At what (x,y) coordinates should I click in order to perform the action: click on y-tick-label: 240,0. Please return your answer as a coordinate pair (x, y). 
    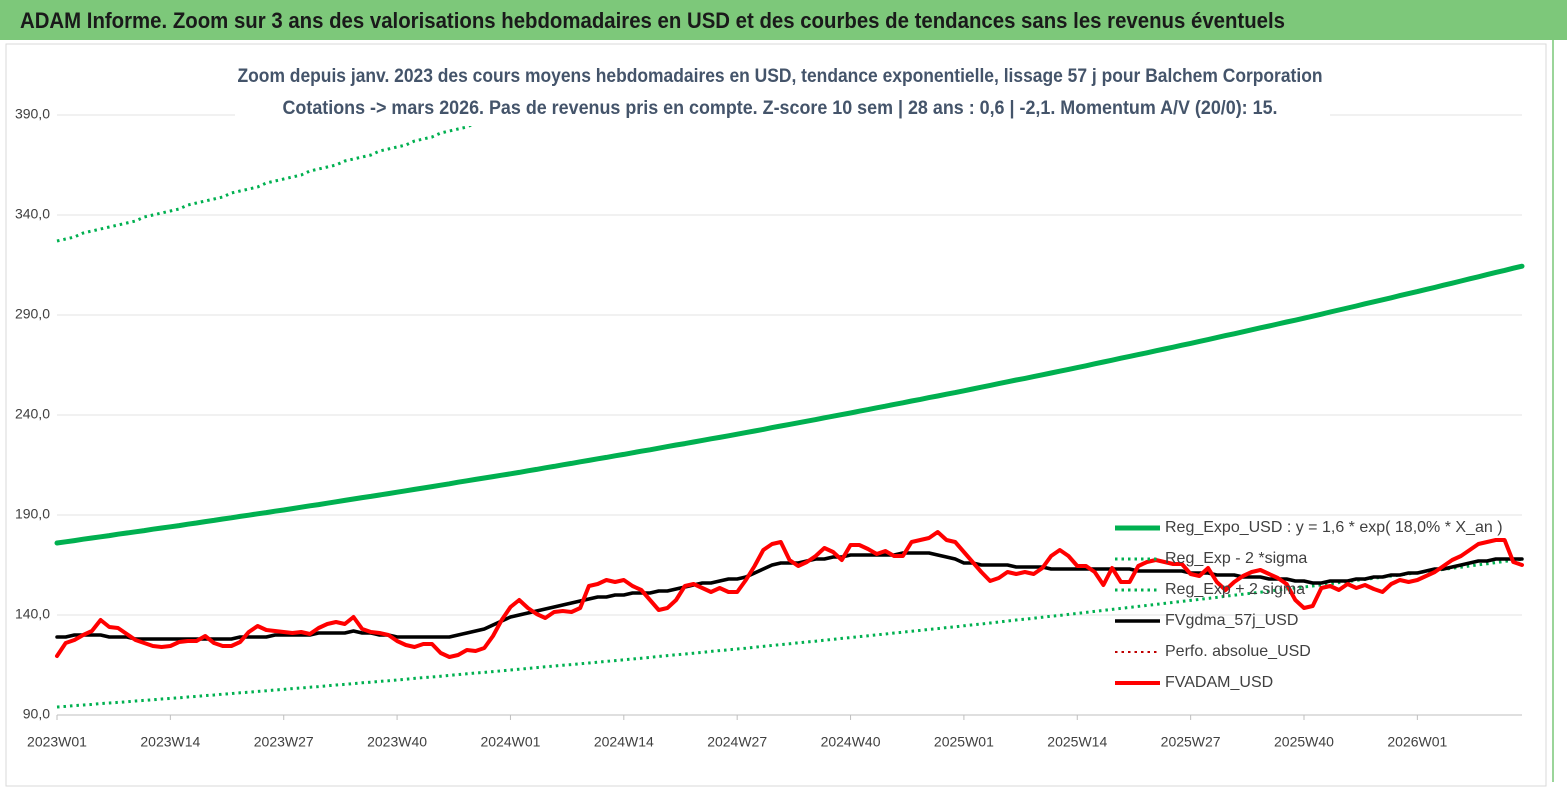
    Looking at the image, I should click on (32, 414).